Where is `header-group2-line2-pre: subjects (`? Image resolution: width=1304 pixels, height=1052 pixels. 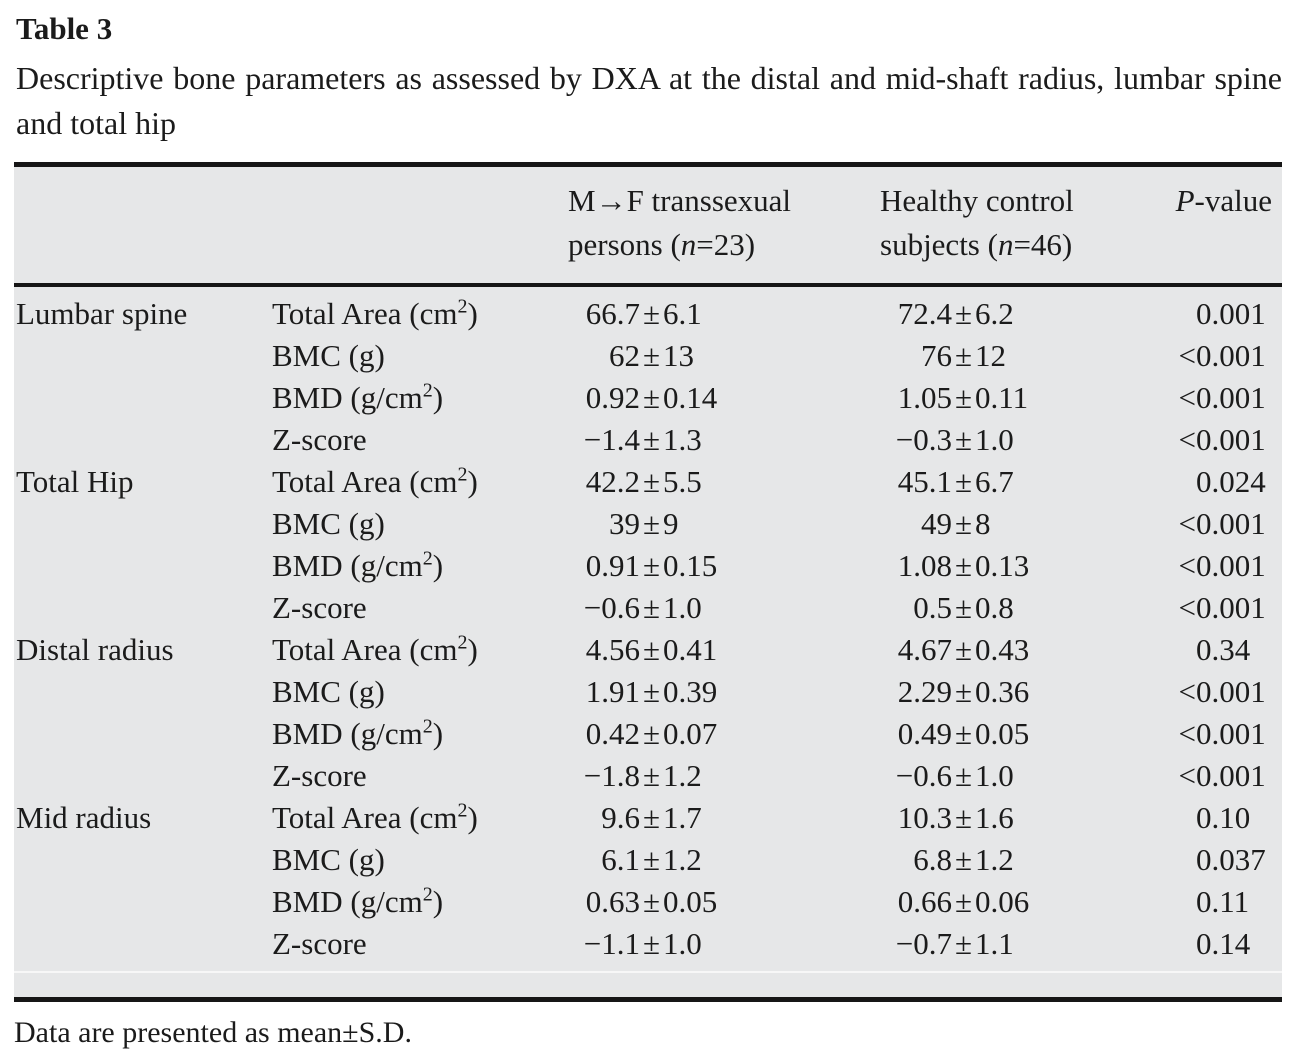 header-group2-line2-pre: subjects ( is located at coordinates (939, 244).